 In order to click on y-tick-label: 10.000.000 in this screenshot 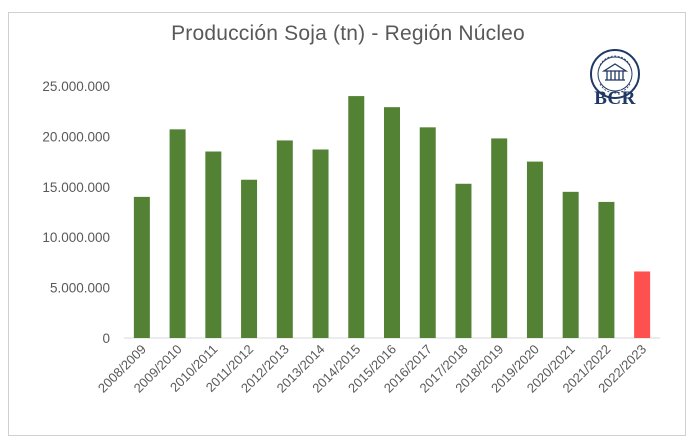, I will do `click(76, 237)`.